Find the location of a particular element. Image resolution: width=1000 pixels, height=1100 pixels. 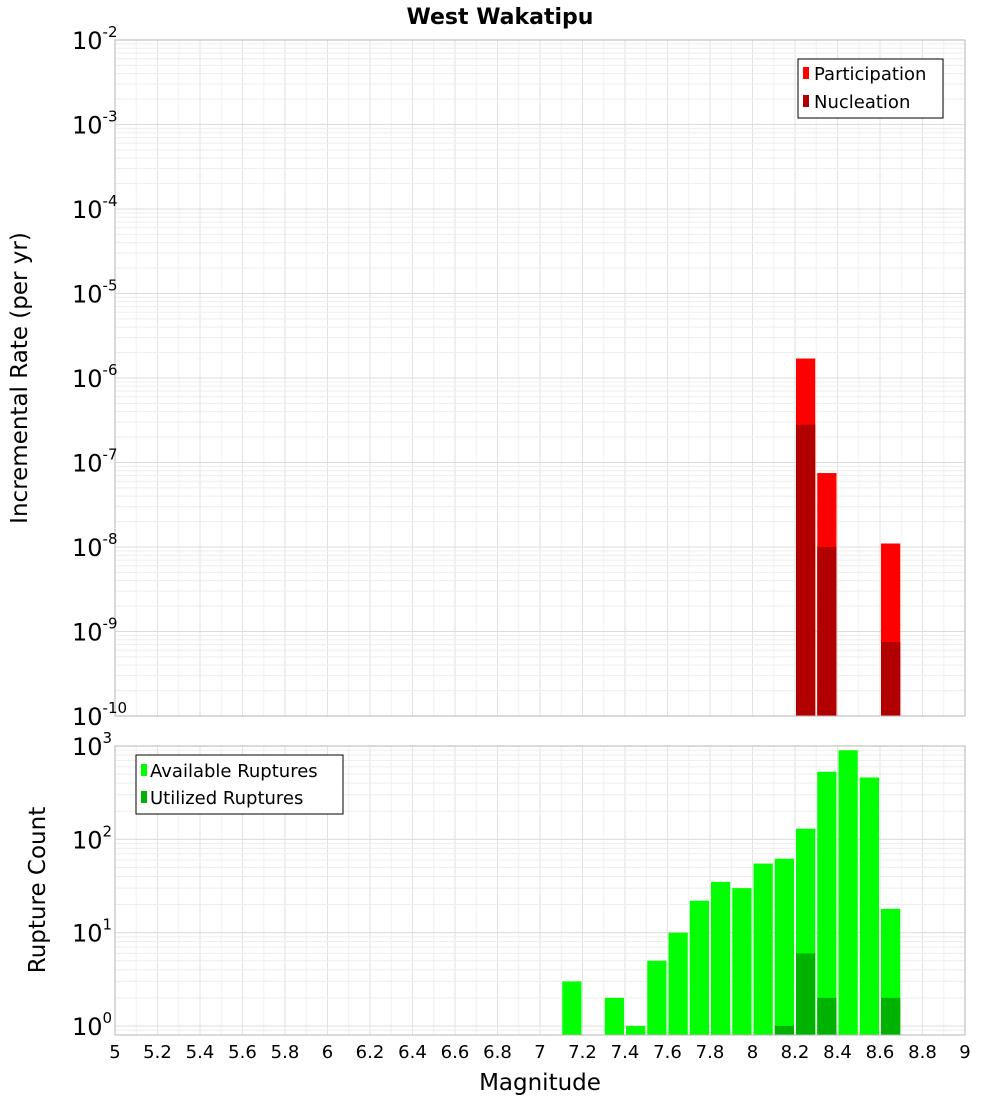

x-tick-label: 6.2 is located at coordinates (370, 1052).